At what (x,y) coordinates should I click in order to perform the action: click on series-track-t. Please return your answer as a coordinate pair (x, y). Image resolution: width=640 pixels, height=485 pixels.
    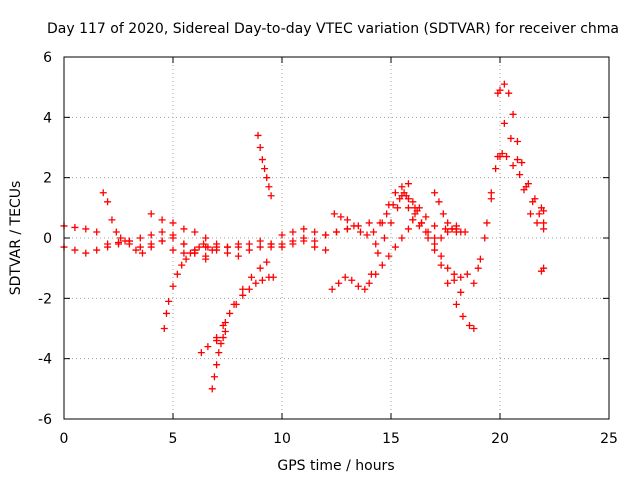
    Looking at the image, I should click on (511, 195).